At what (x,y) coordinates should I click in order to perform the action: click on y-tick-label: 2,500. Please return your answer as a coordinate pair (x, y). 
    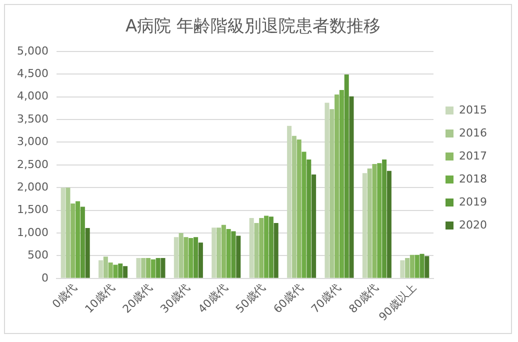
    Looking at the image, I should click on (32, 164).